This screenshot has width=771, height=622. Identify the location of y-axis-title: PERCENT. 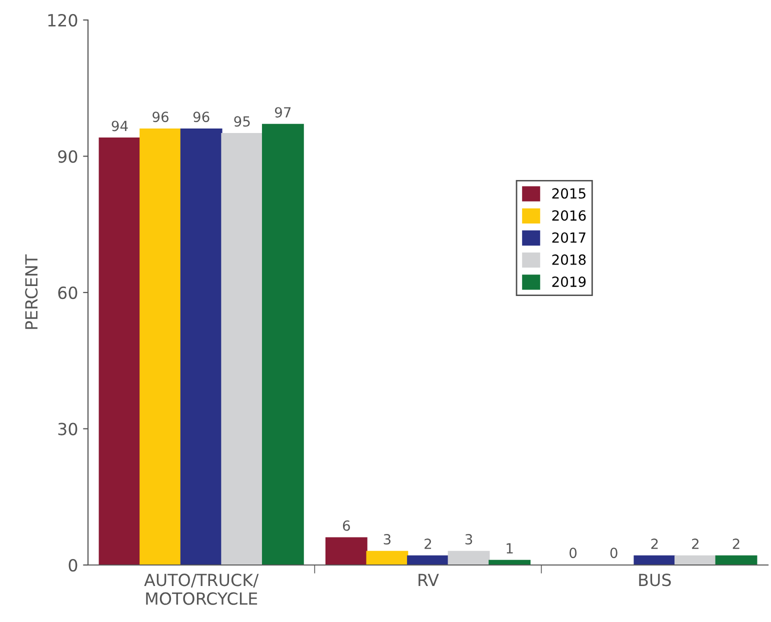
(31, 291).